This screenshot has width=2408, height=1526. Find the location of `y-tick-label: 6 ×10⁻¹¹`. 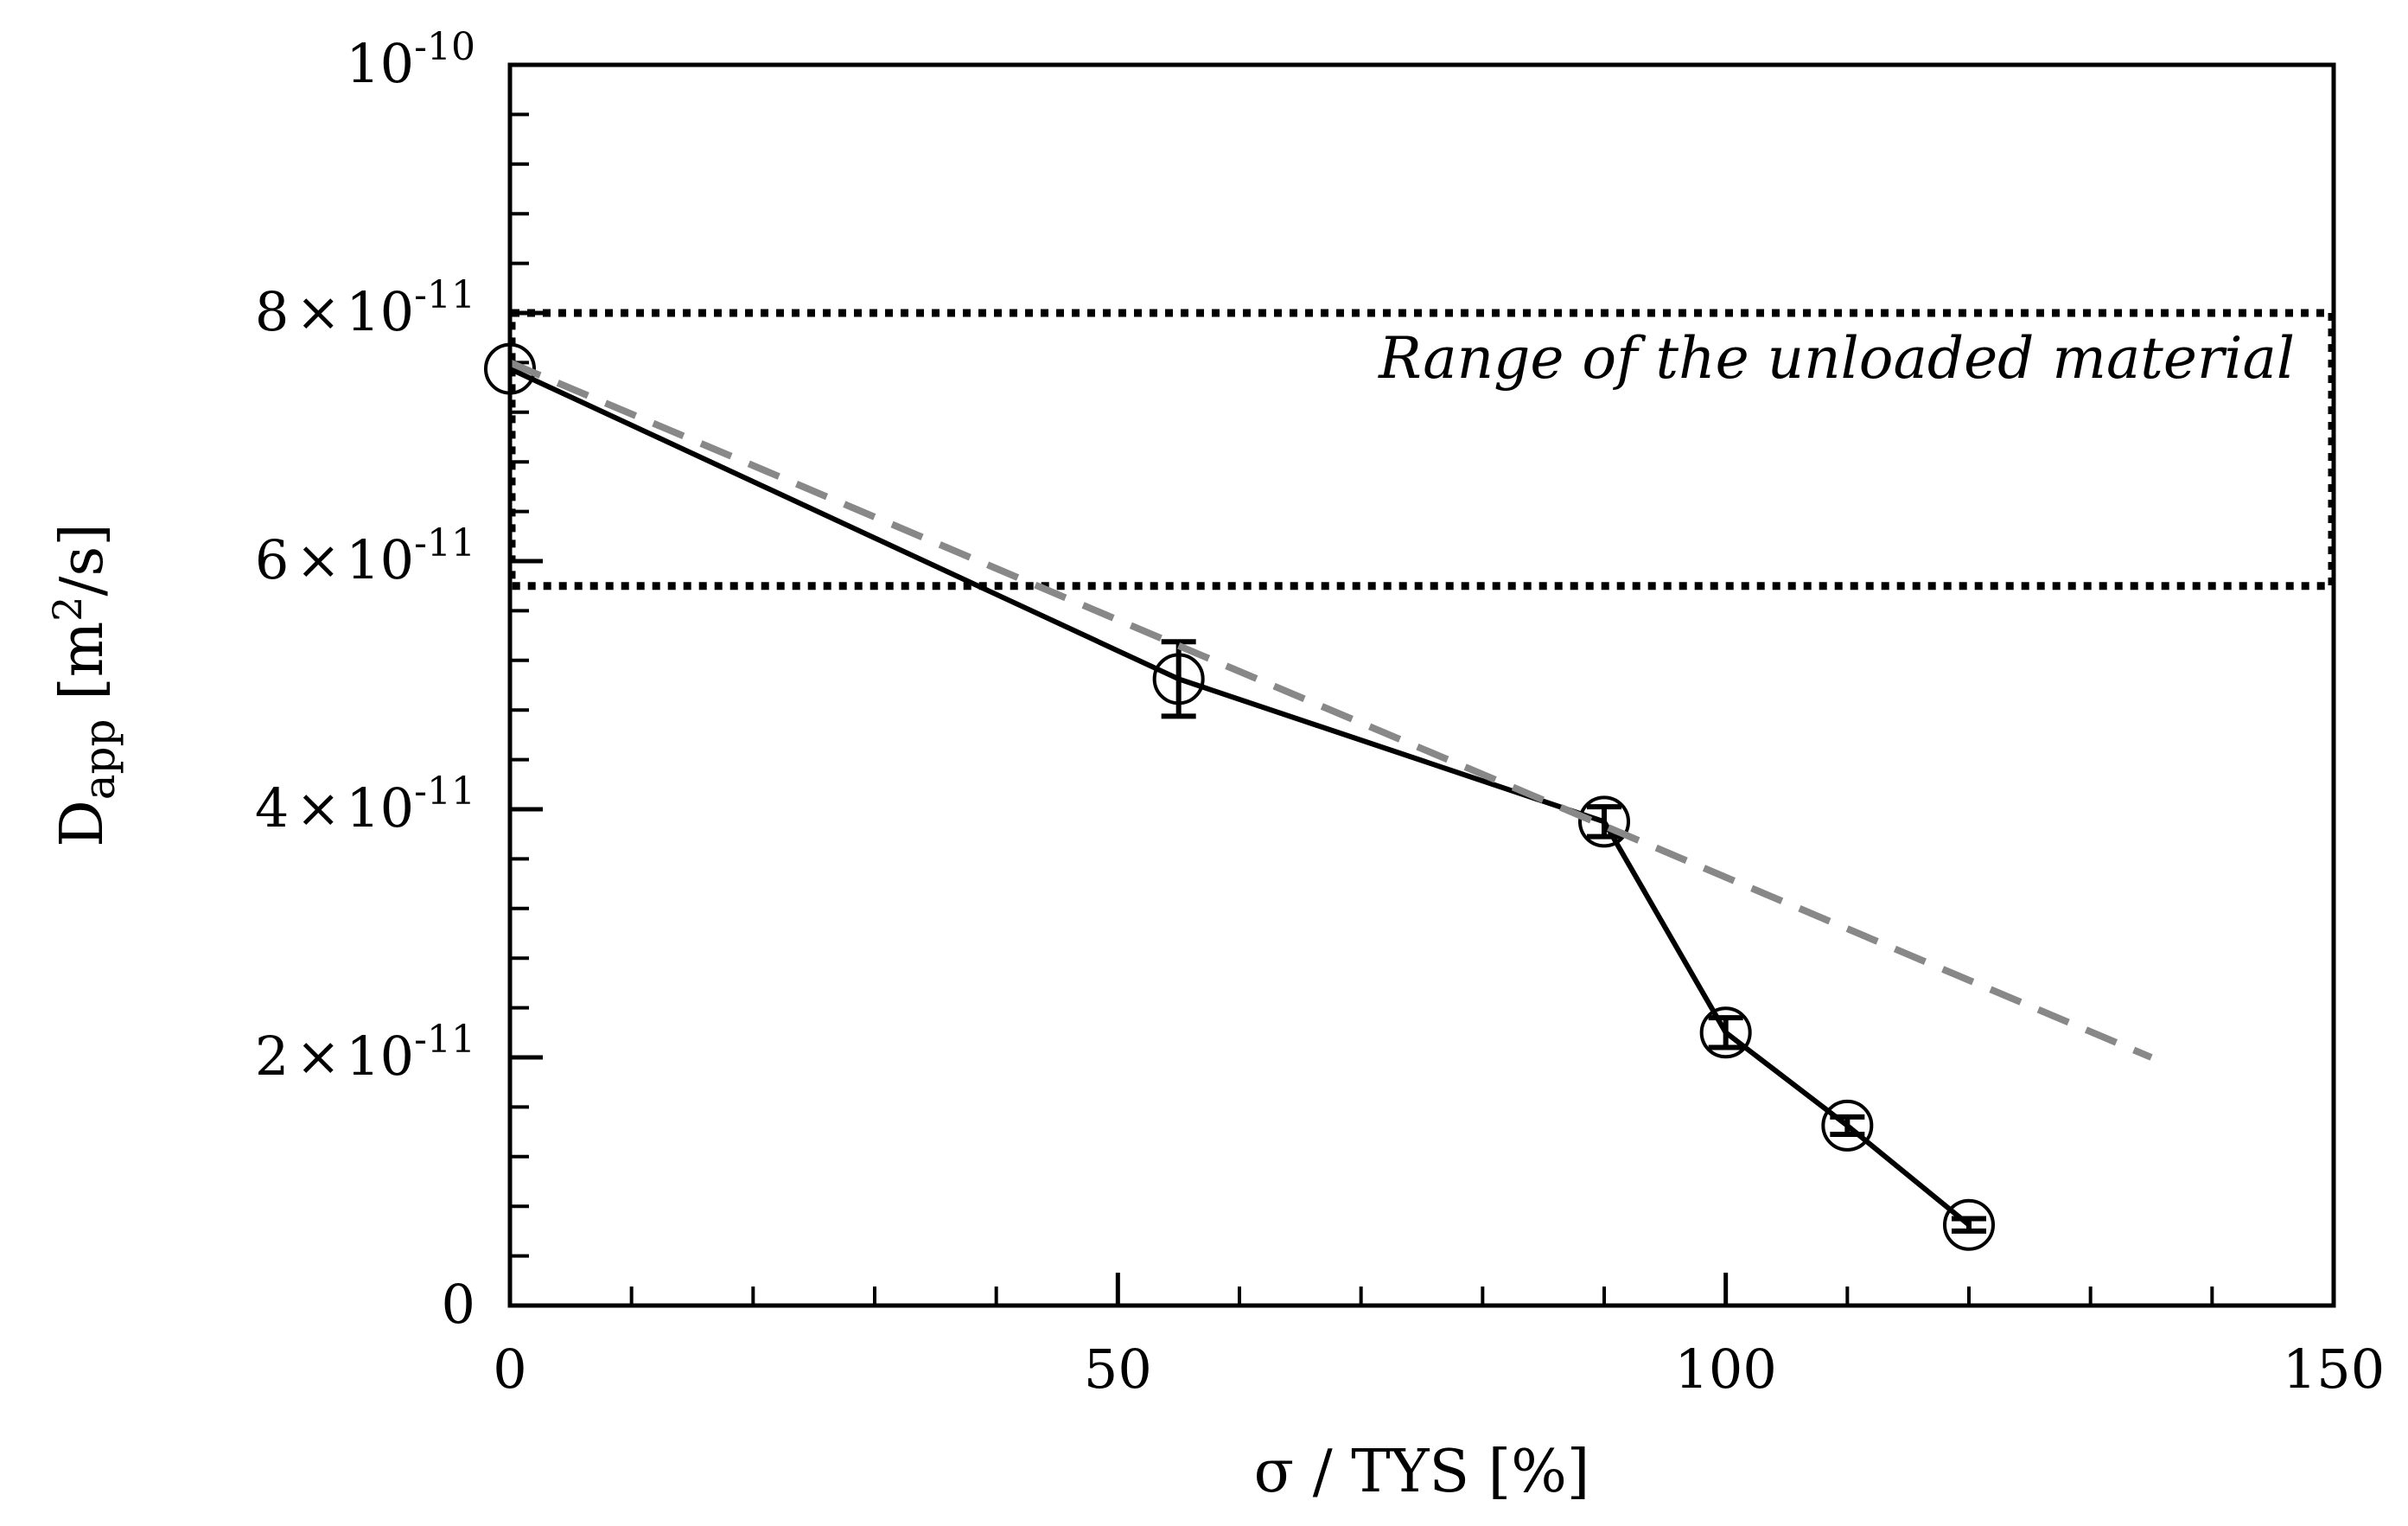

y-tick-label: 6 ×10⁻¹¹ is located at coordinates (365, 556).